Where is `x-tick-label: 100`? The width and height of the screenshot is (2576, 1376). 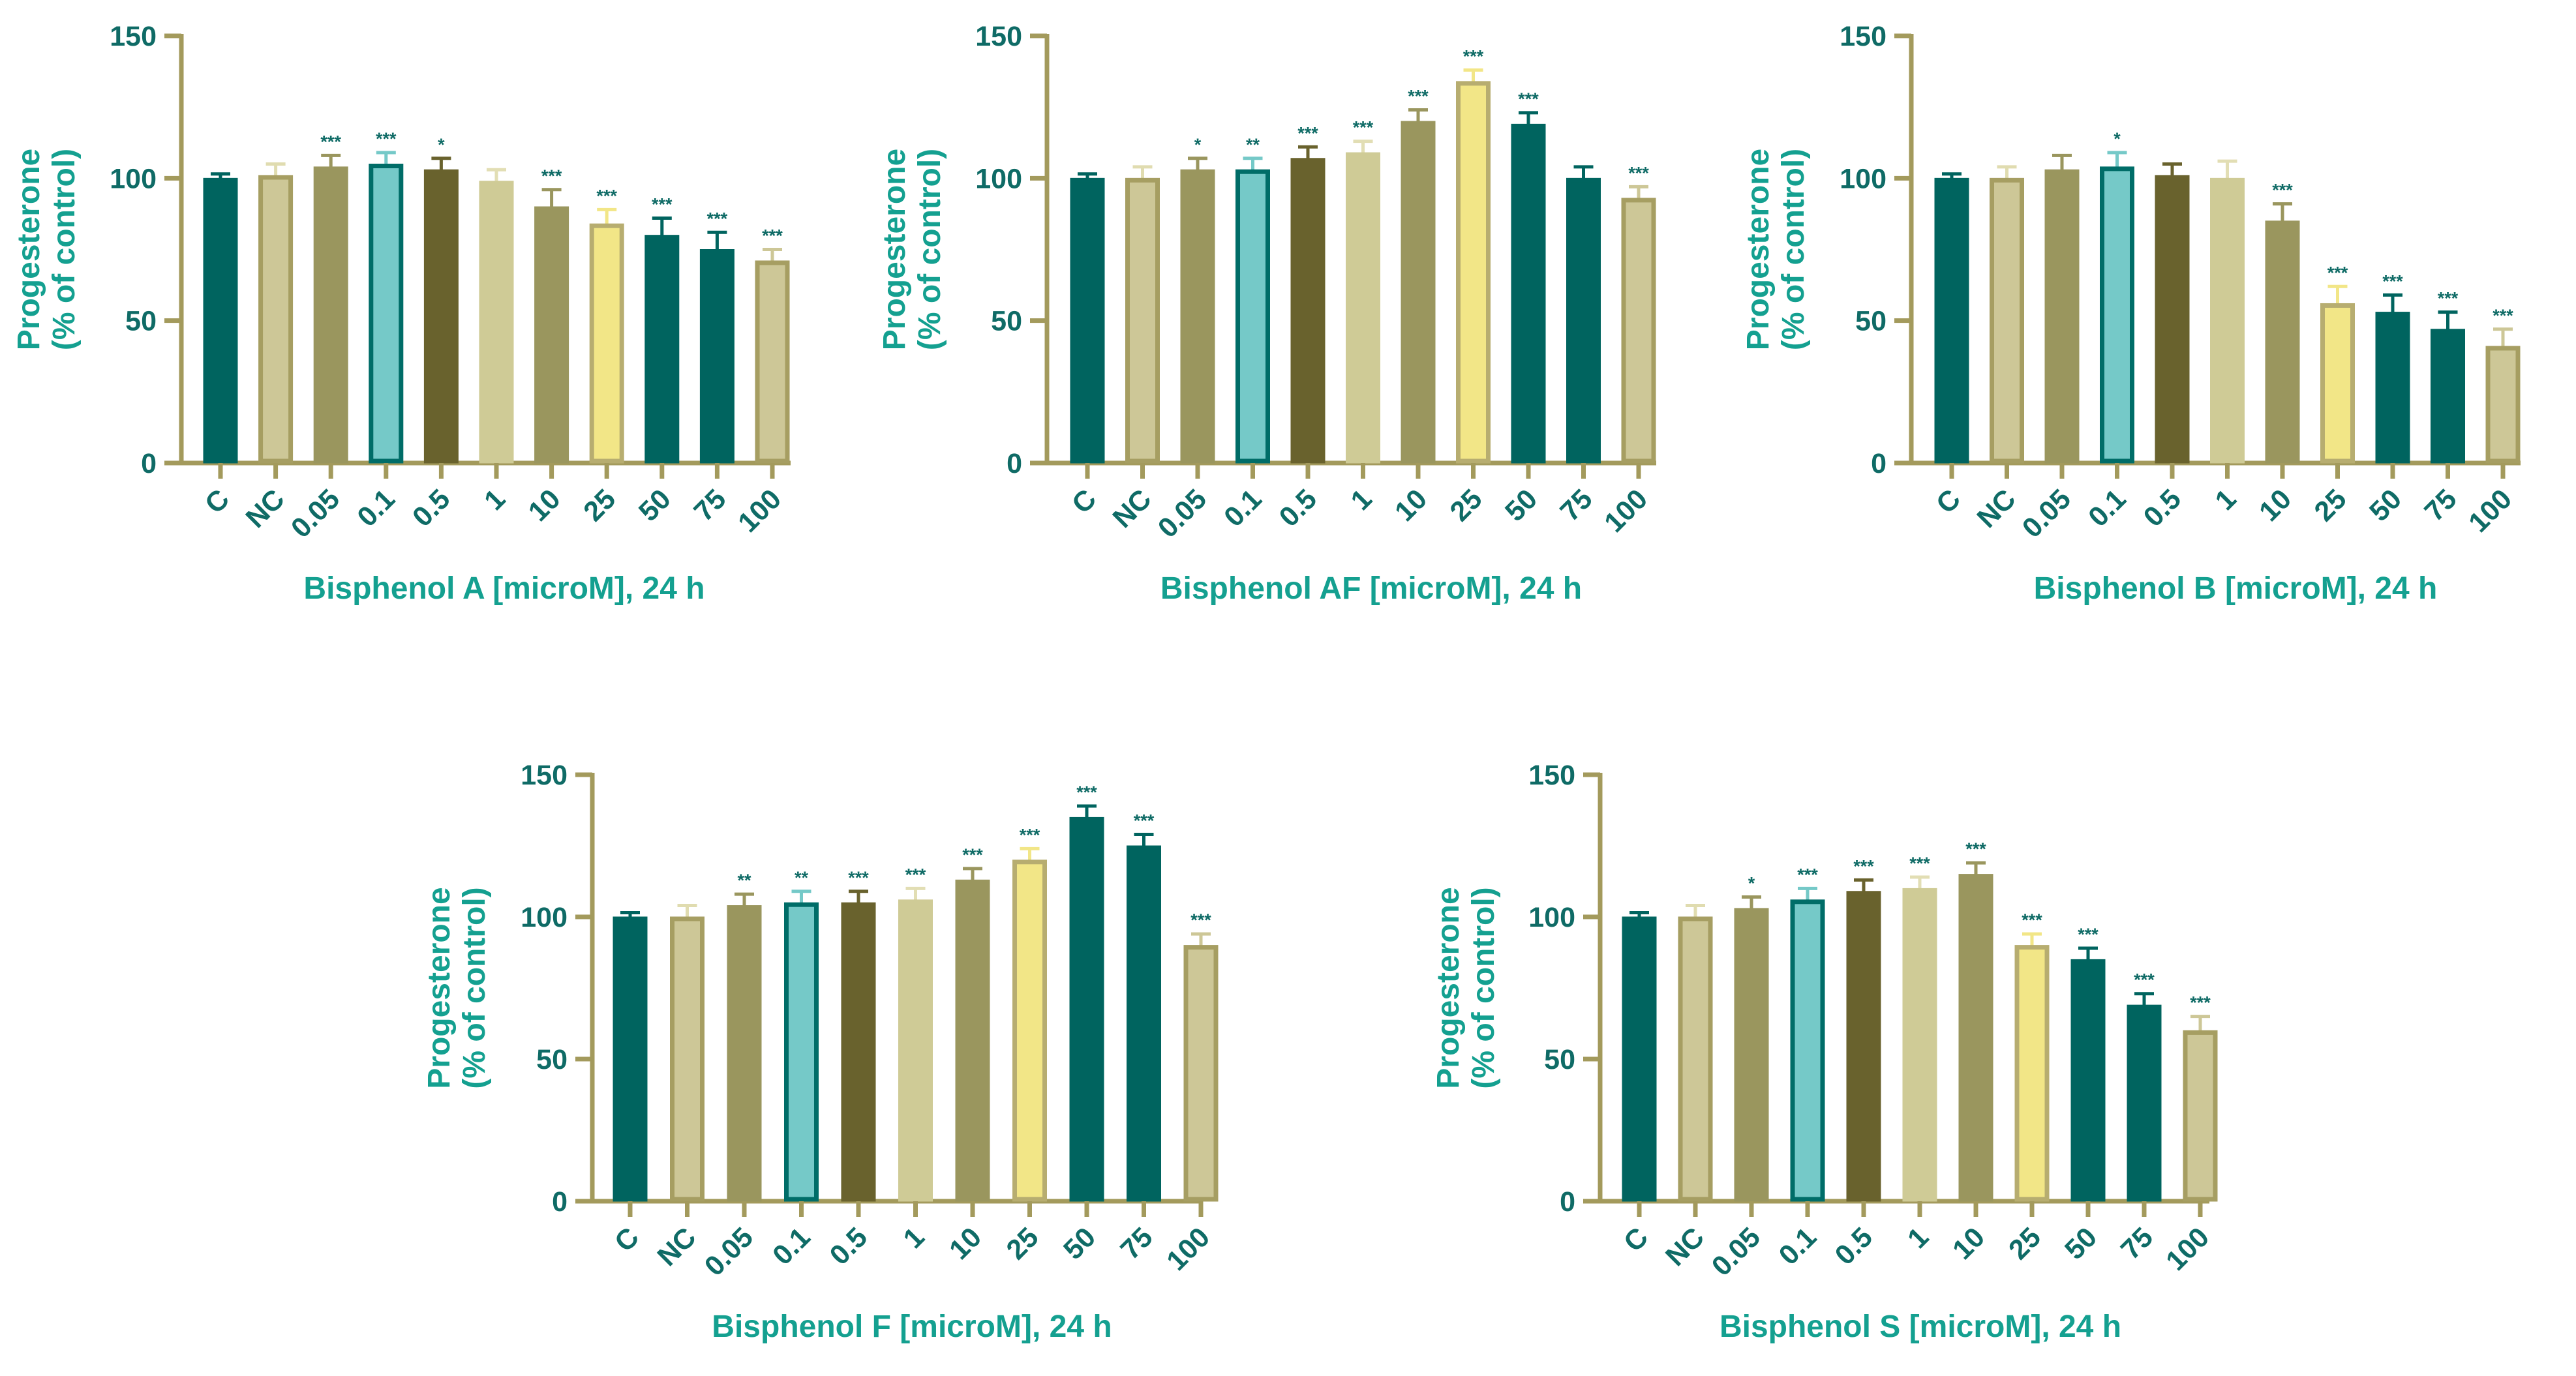
x-tick-label: 100 is located at coordinates (1188, 1249).